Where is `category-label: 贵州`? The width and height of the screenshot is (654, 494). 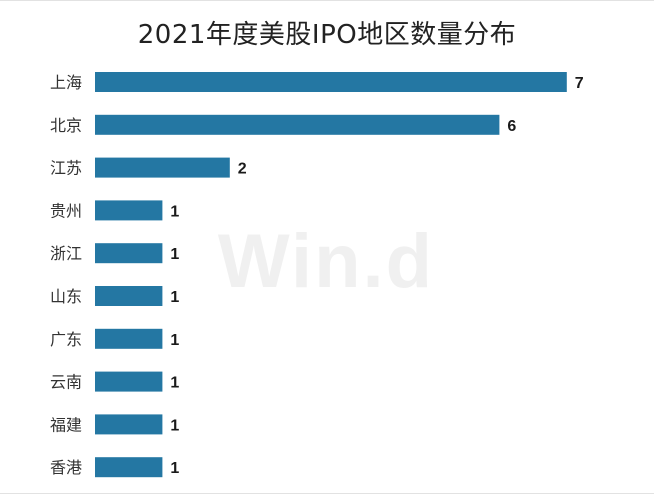 category-label: 贵州 is located at coordinates (66, 210).